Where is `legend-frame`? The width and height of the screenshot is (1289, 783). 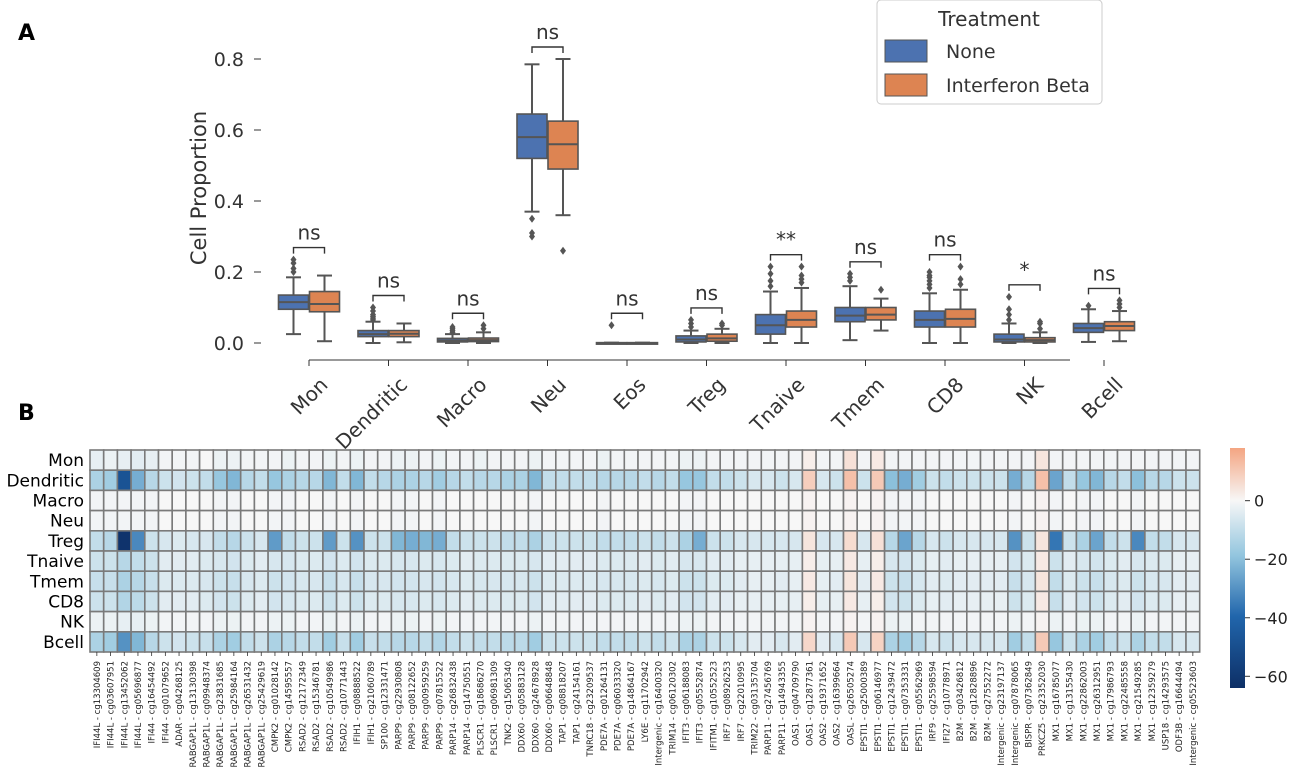 legend-frame is located at coordinates (989, 52).